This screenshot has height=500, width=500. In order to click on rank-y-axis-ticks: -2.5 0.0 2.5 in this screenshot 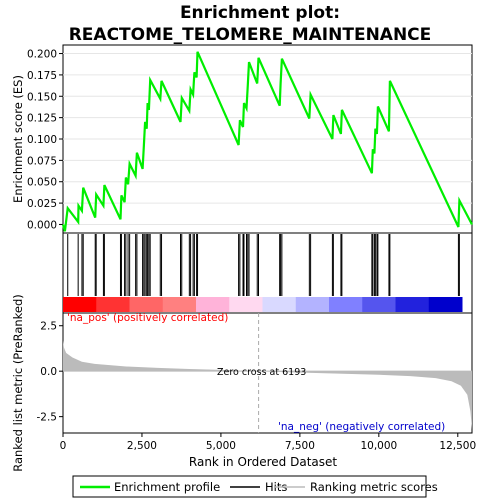, I will do `click(50, 372)`.